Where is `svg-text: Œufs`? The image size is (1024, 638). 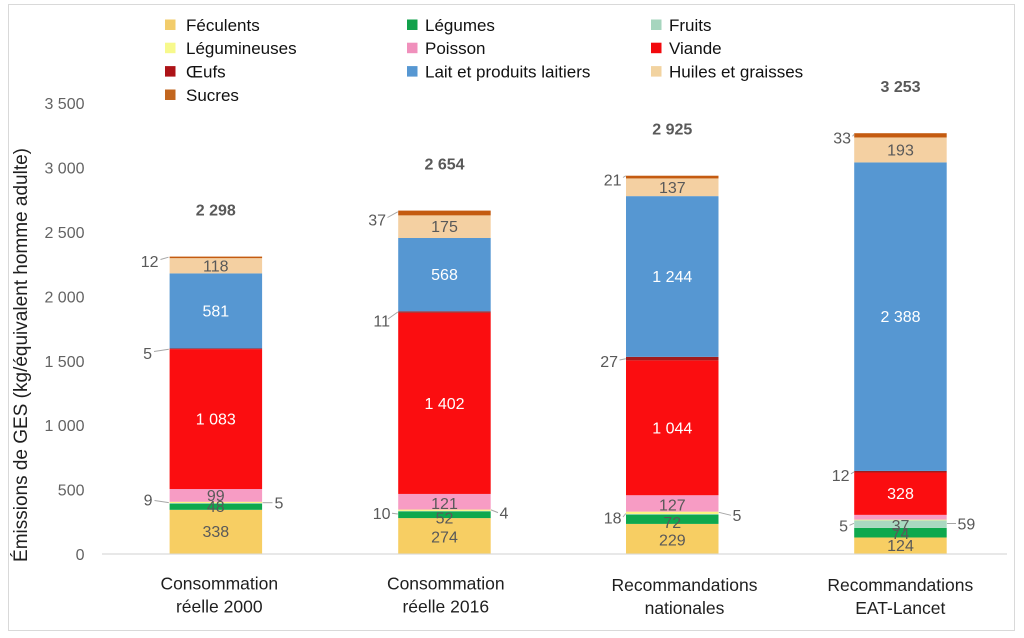
svg-text: Œufs is located at coordinates (206, 71).